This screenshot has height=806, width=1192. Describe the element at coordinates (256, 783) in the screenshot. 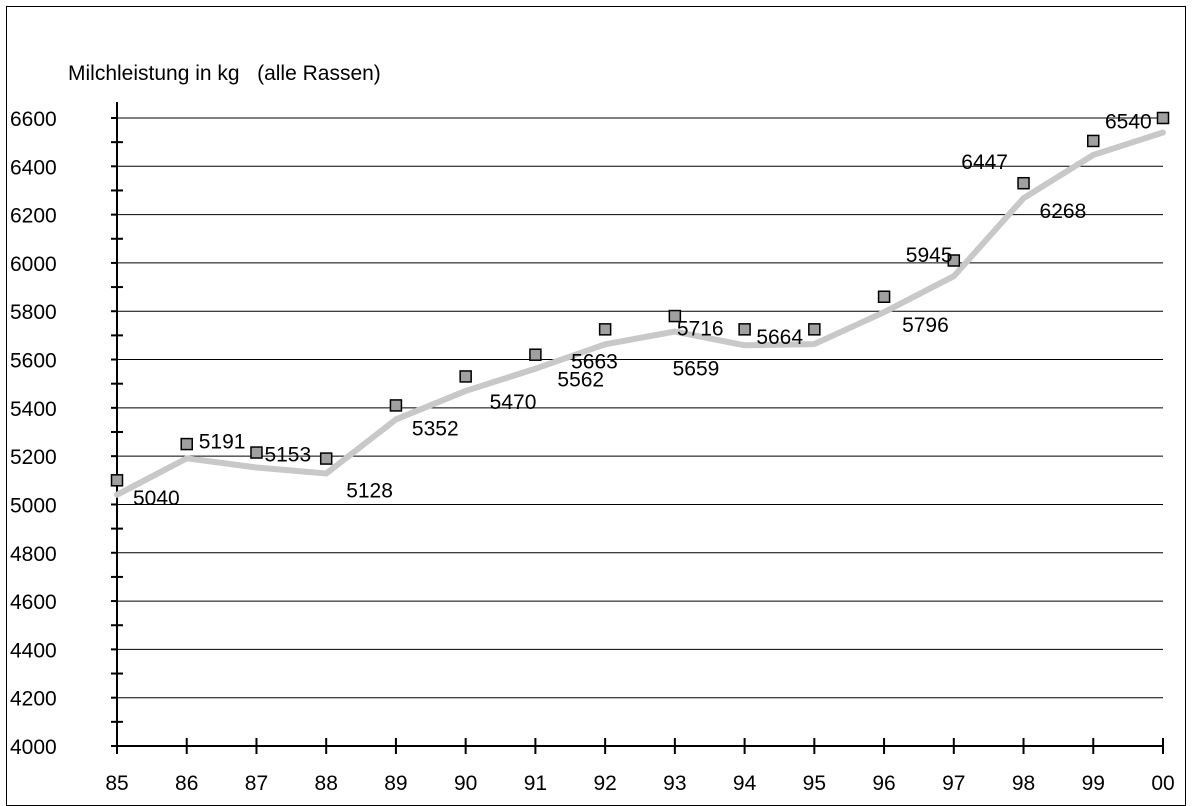

I see `x-tick-label: 87` at that location.